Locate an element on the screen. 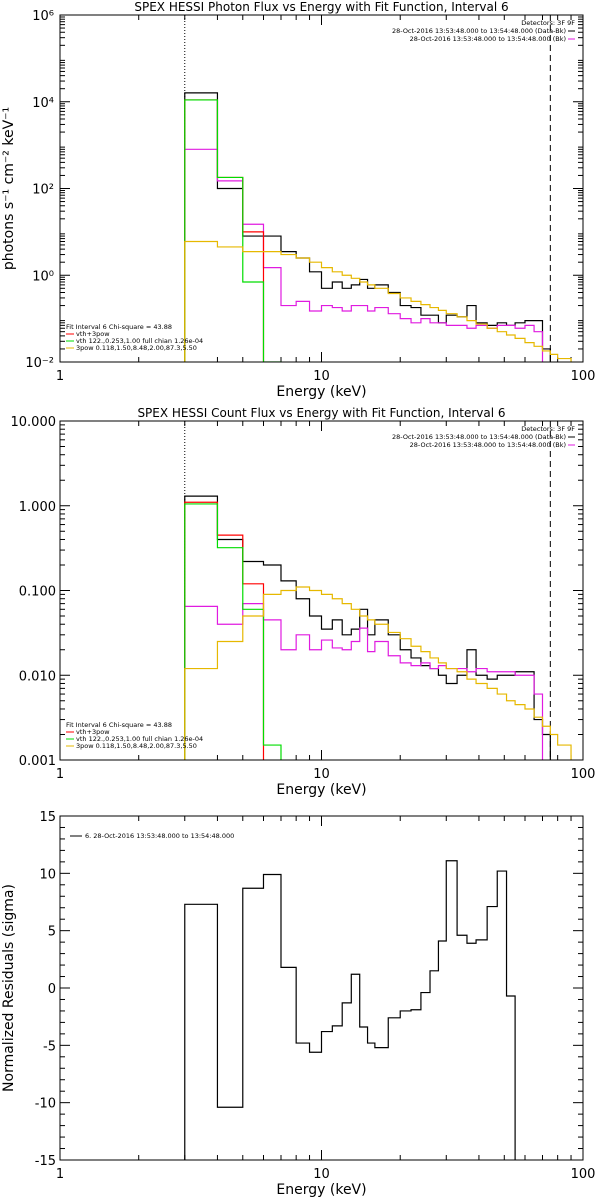  y-axis-label: Normalized Residuals (sigma) is located at coordinates (9, 988).